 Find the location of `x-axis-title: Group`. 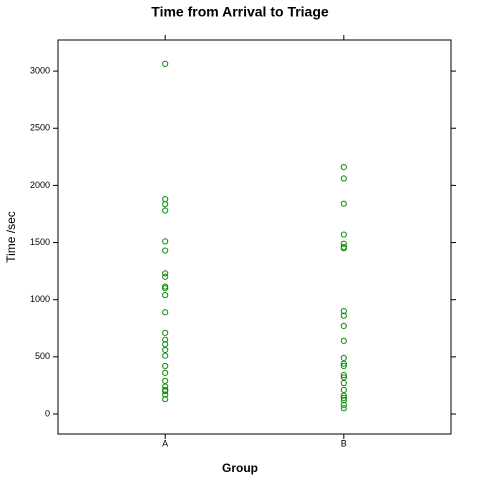

x-axis-title: Group is located at coordinates (240, 468).